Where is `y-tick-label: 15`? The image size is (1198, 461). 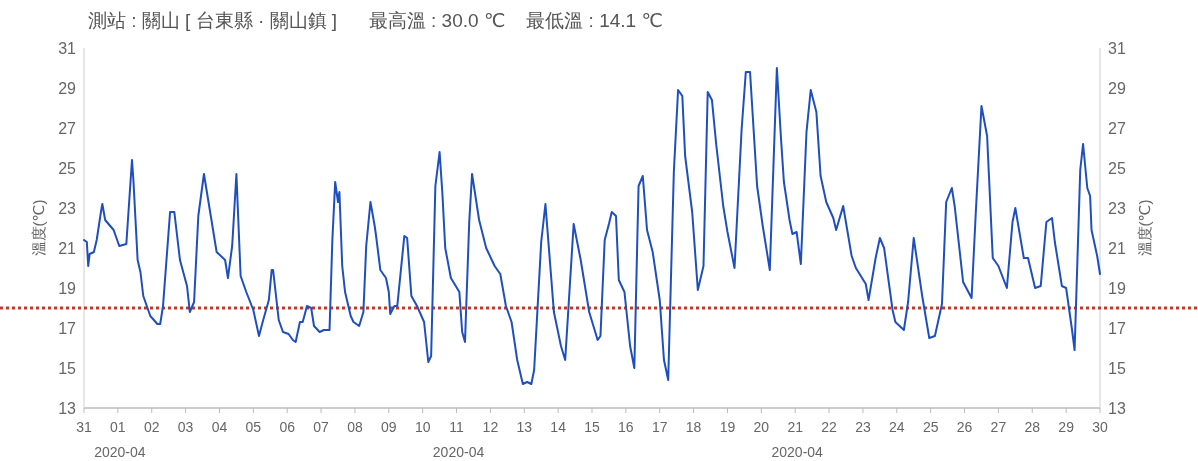
y-tick-label: 15 is located at coordinates (67, 368).